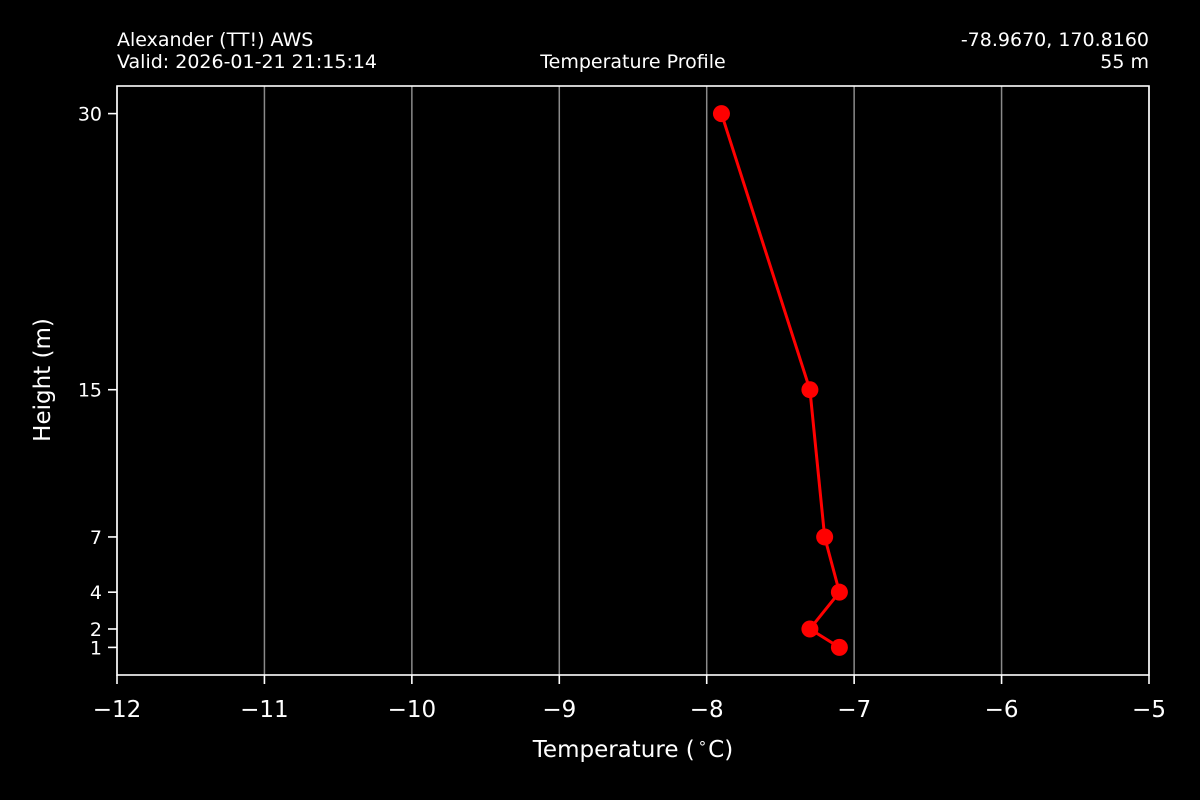 Image resolution: width=1200 pixels, height=800 pixels. What do you see at coordinates (215, 40) in the screenshot?
I see `station-name: Alexander (TT!) AWS` at bounding box center [215, 40].